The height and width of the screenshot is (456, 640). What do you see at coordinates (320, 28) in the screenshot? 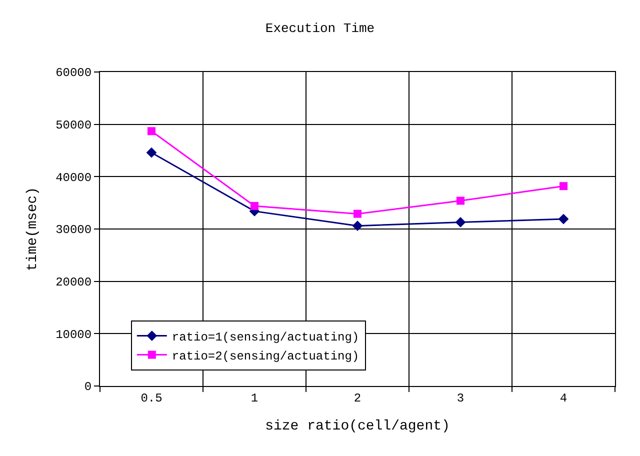
I see `chart-title: Execution Time` at bounding box center [320, 28].